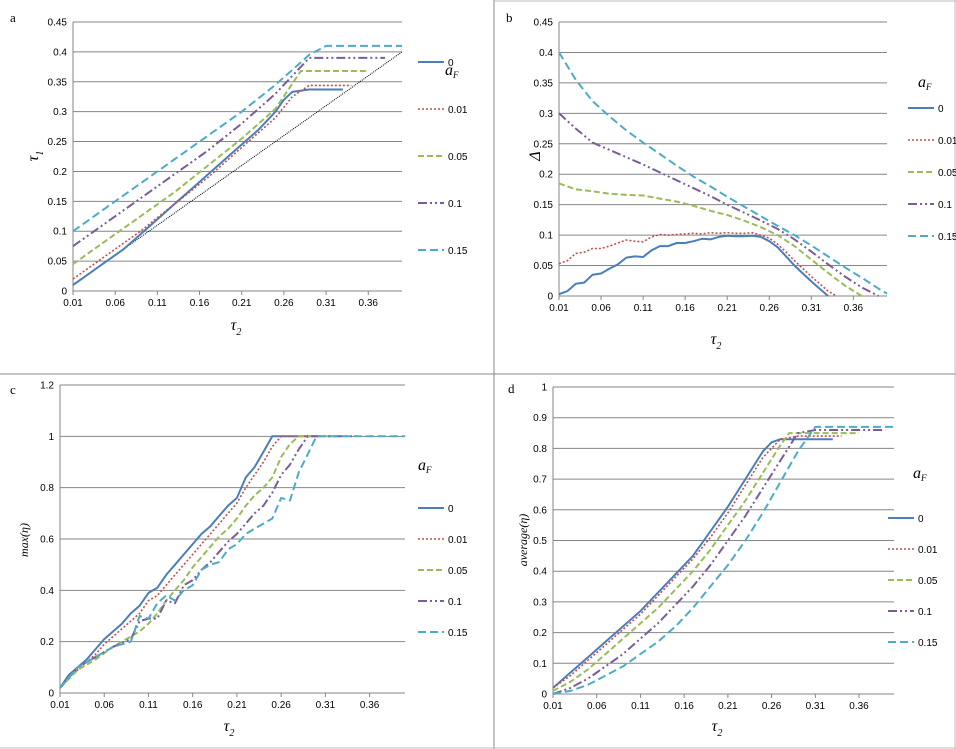  What do you see at coordinates (47, 386) in the screenshot?
I see `y-tick-label: 1.2` at bounding box center [47, 386].